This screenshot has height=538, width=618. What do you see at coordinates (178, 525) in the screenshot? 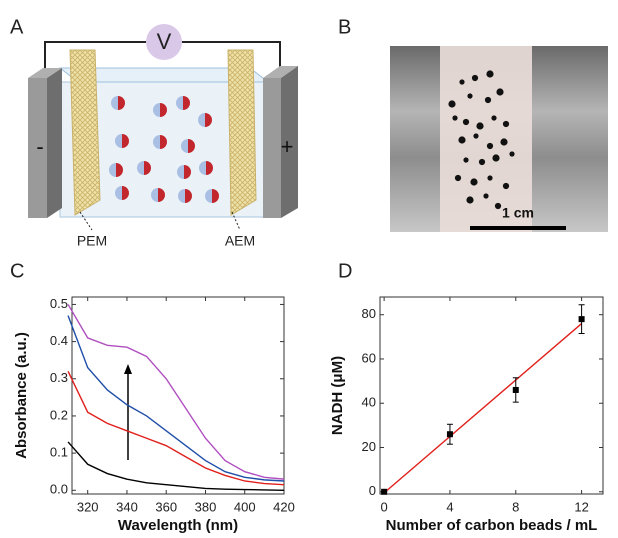
I see `x-axis-label: Wavelength (nm)` at bounding box center [178, 525].